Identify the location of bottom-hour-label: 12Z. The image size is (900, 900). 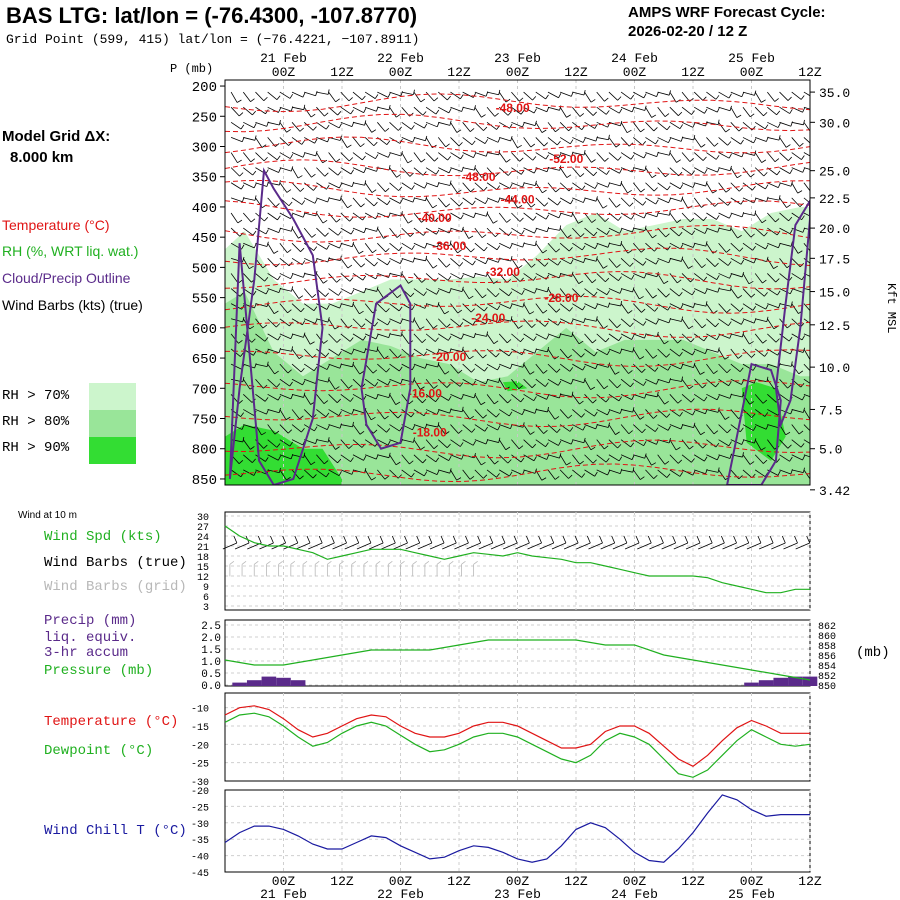
(459, 881).